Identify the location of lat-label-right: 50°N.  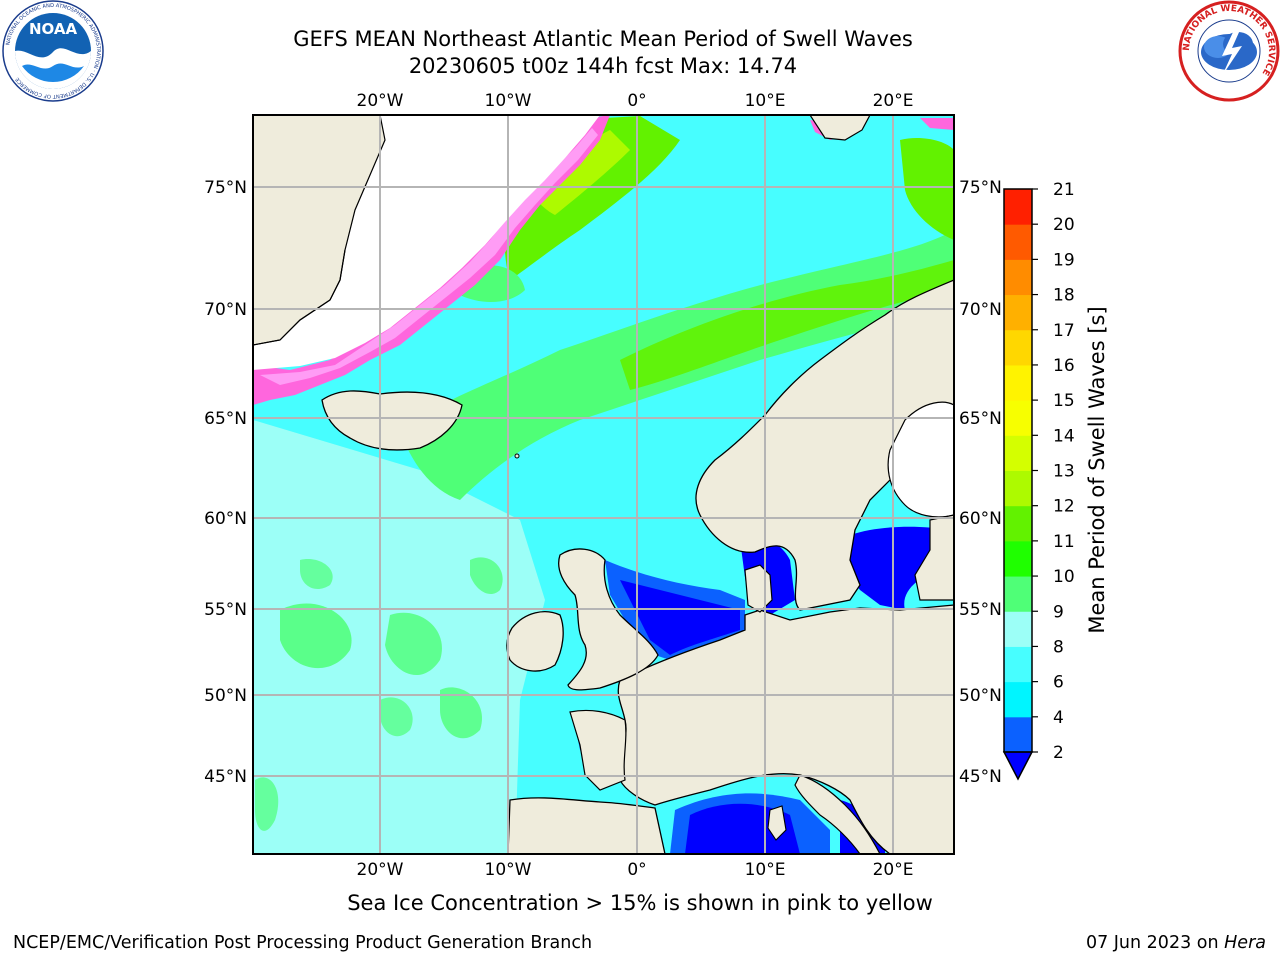
(980, 696).